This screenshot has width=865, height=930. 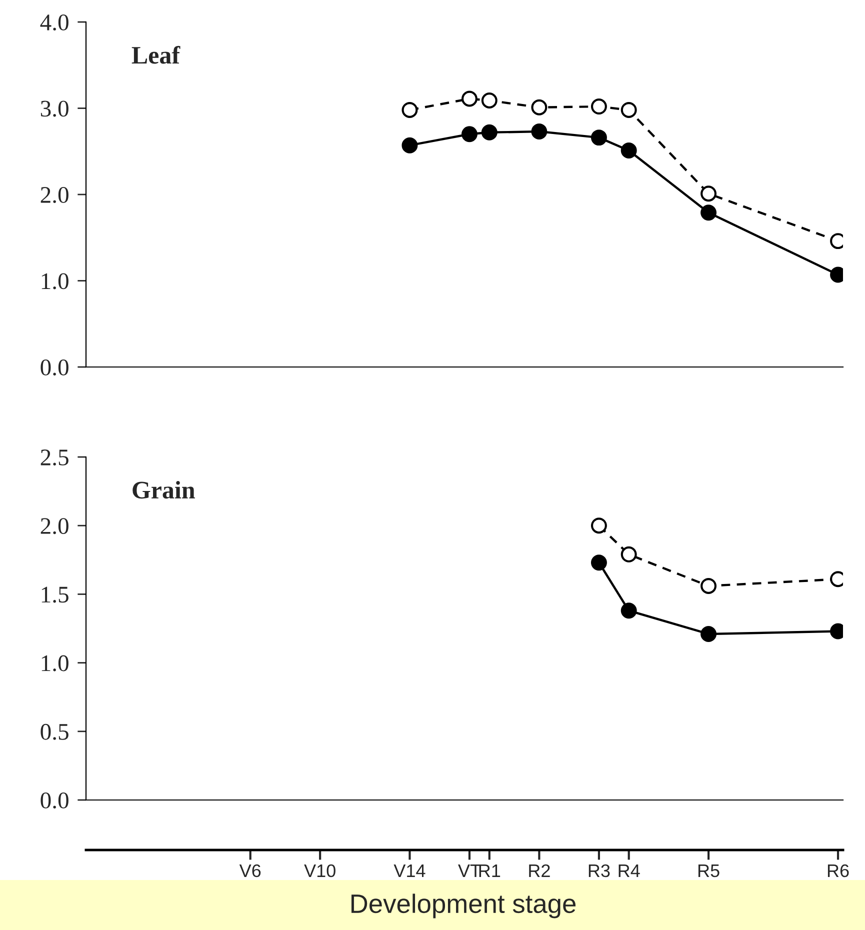 What do you see at coordinates (54, 732) in the screenshot?
I see `y-tick-label: 0.5` at bounding box center [54, 732].